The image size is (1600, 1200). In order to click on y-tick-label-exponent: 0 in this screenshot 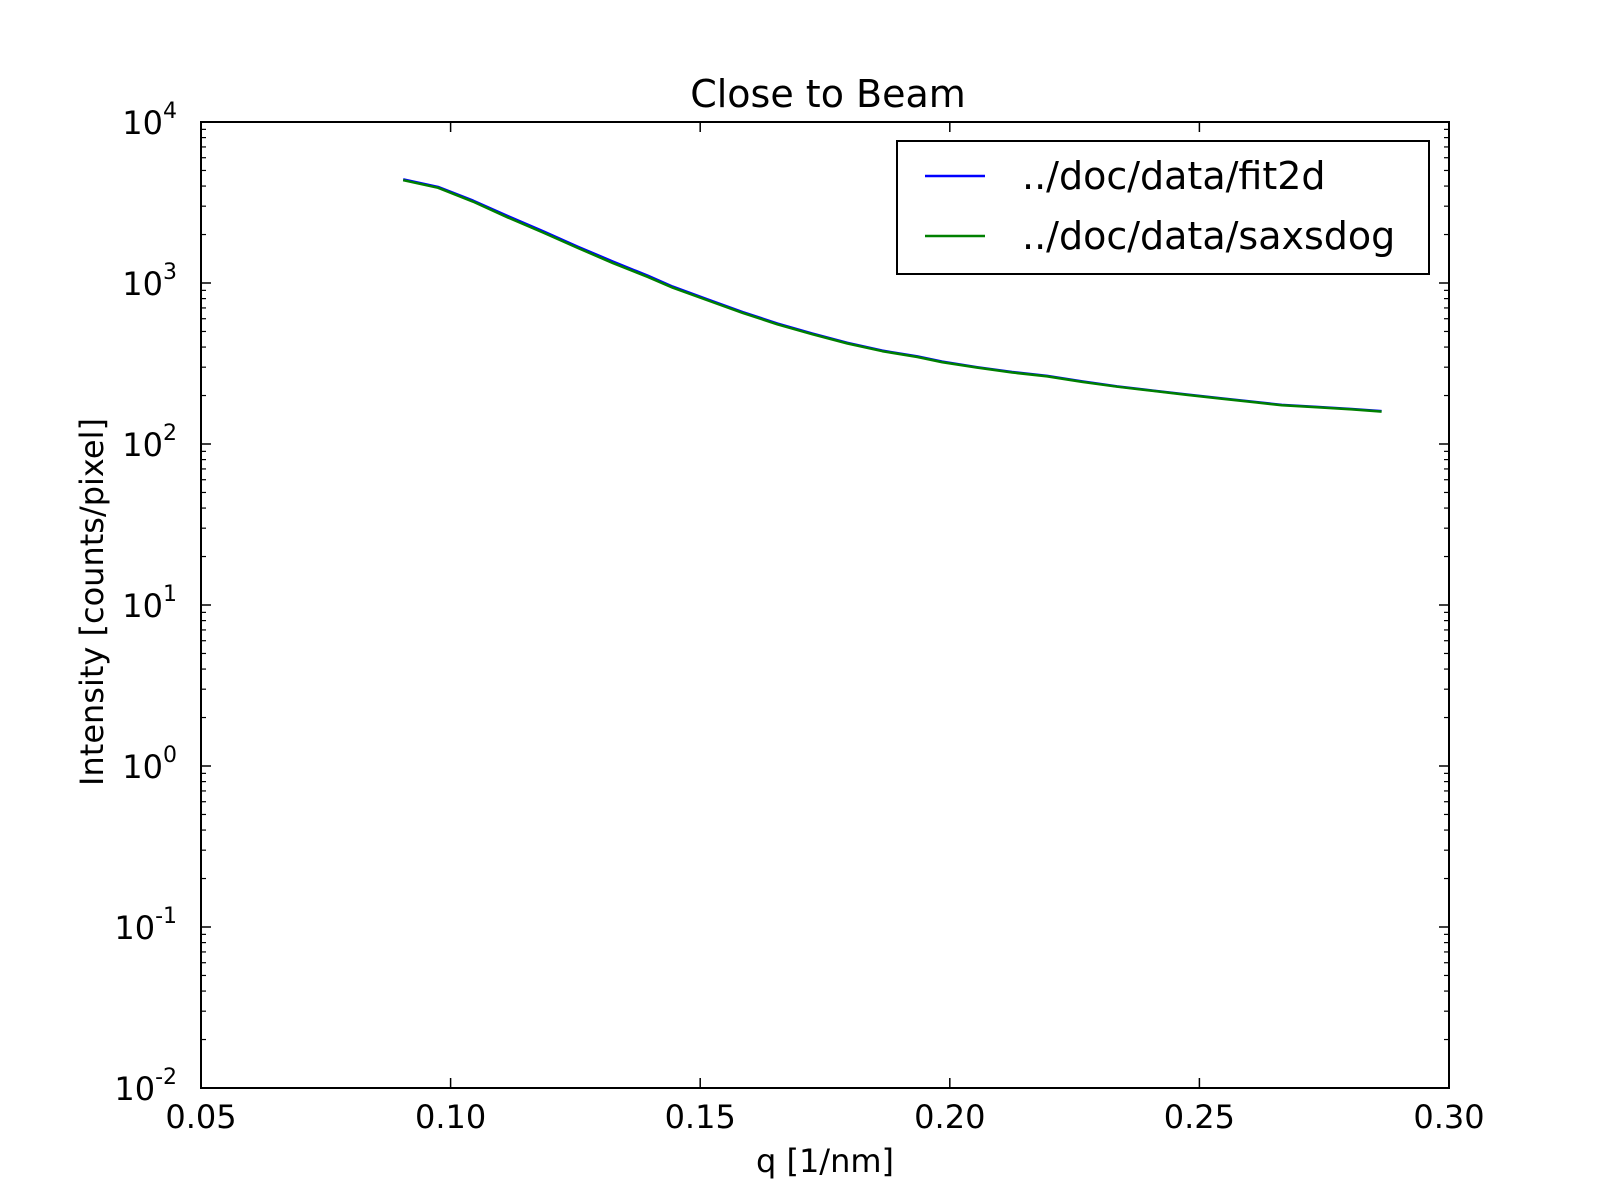, I will do `click(170, 755)`.